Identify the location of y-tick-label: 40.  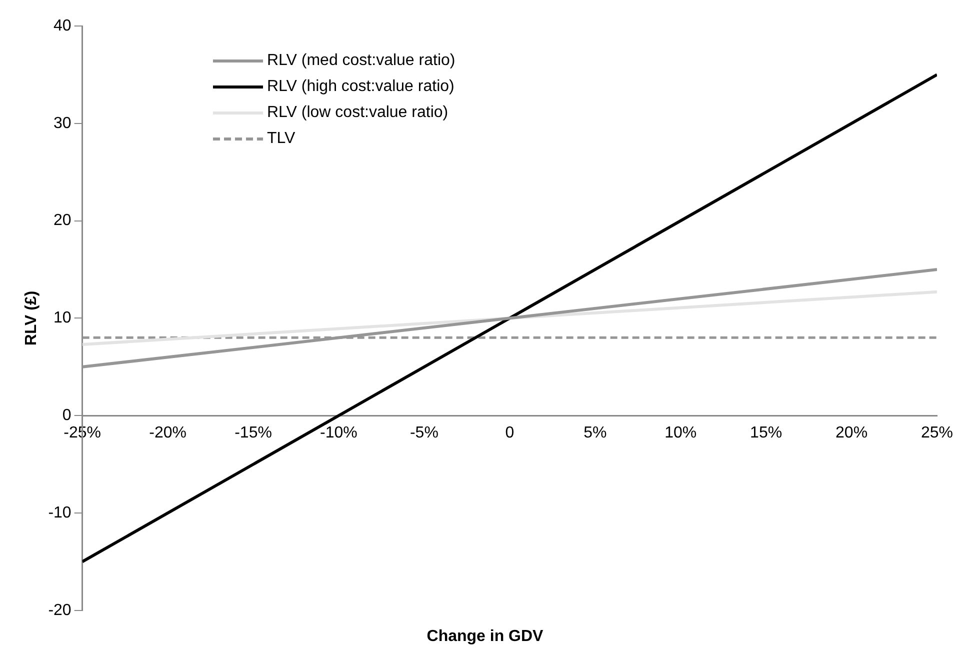
(63, 25).